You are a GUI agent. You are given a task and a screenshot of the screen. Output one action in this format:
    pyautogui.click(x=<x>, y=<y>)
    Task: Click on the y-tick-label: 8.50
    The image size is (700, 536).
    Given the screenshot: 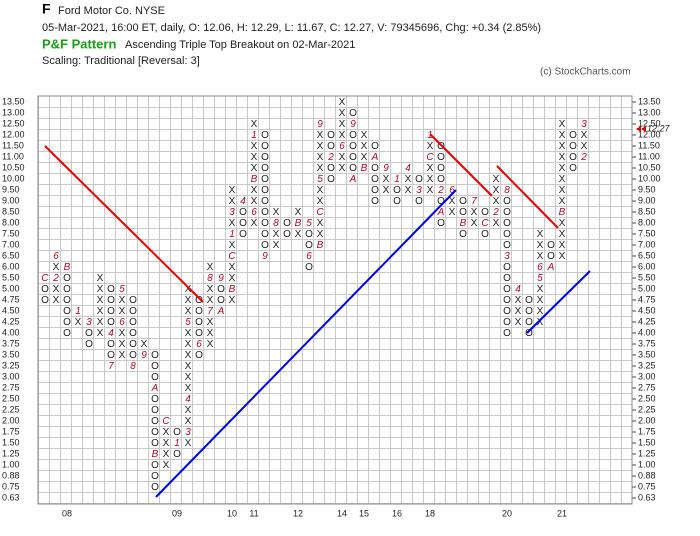 What is the action you would take?
    pyautogui.click(x=647, y=211)
    